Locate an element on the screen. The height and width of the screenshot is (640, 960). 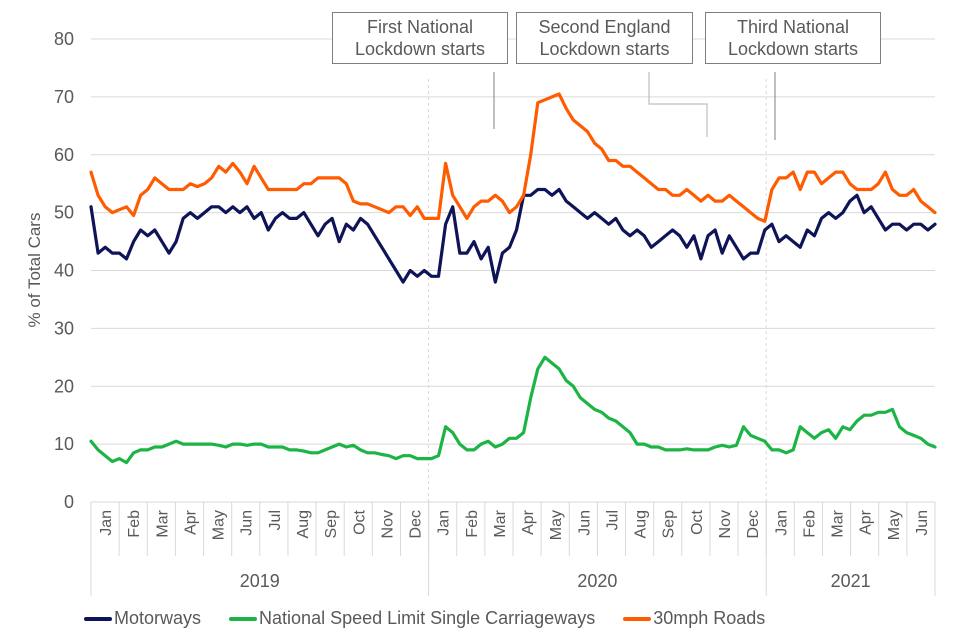
legend-label: 30mph Roads is located at coordinates (709, 618).